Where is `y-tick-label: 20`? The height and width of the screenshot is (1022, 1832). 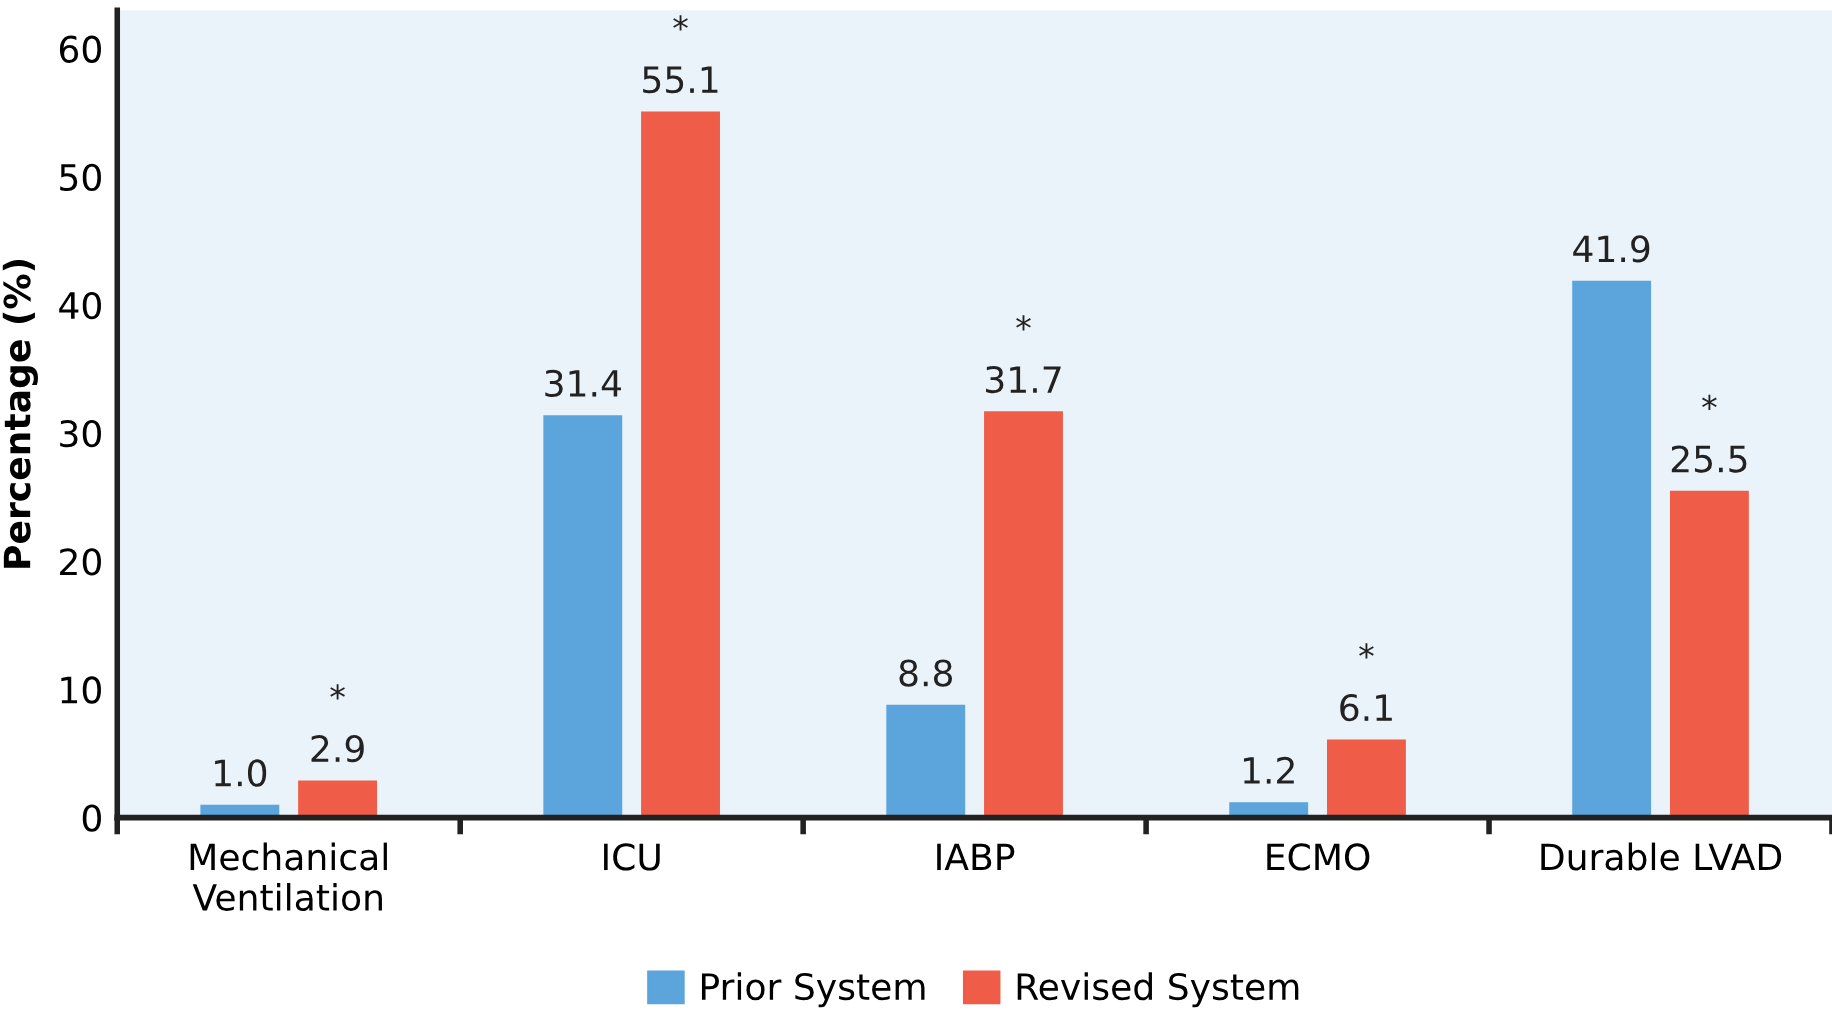
y-tick-label: 20 is located at coordinates (80, 562).